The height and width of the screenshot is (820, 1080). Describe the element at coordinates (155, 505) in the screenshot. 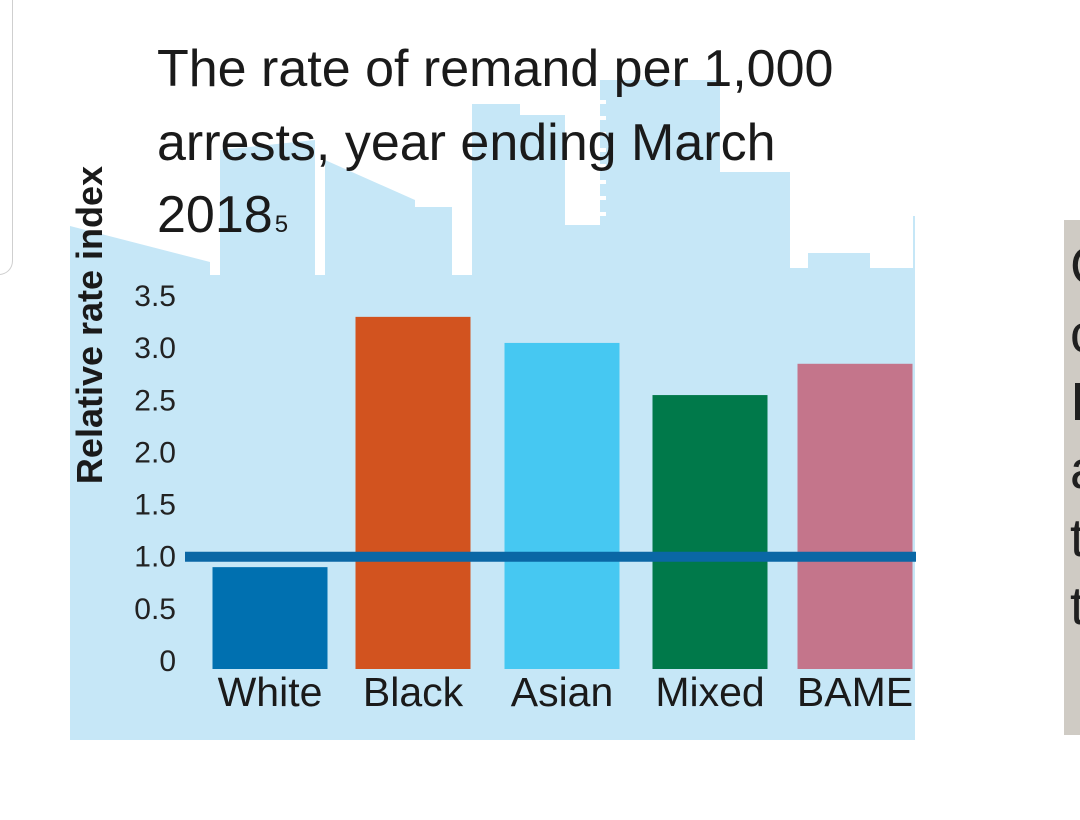

I see `y-tick-label: 1.5` at that location.